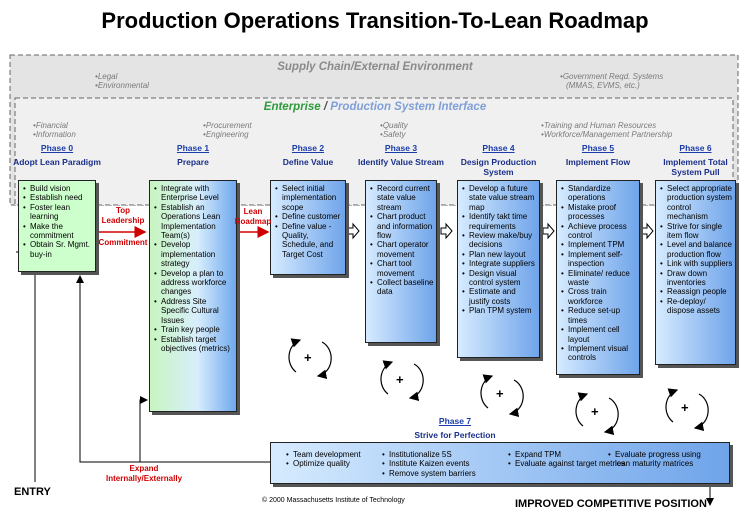 The image size is (750, 524). I want to click on phase-item: Eliminate/ reduce waste, so click(598, 278).